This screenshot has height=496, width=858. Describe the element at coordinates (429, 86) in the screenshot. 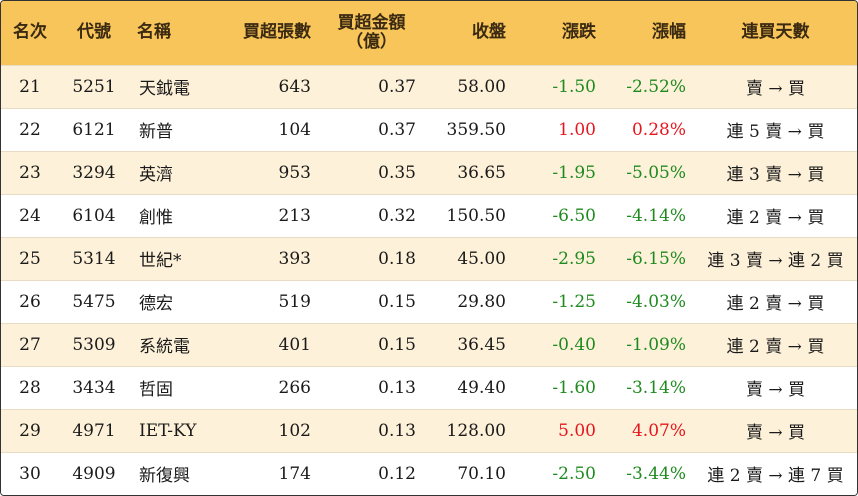

I see `table-row: 21 5251 天鉞電 643 0.37 58.00 -1.50 -2.52% 賣 → 買` at that location.